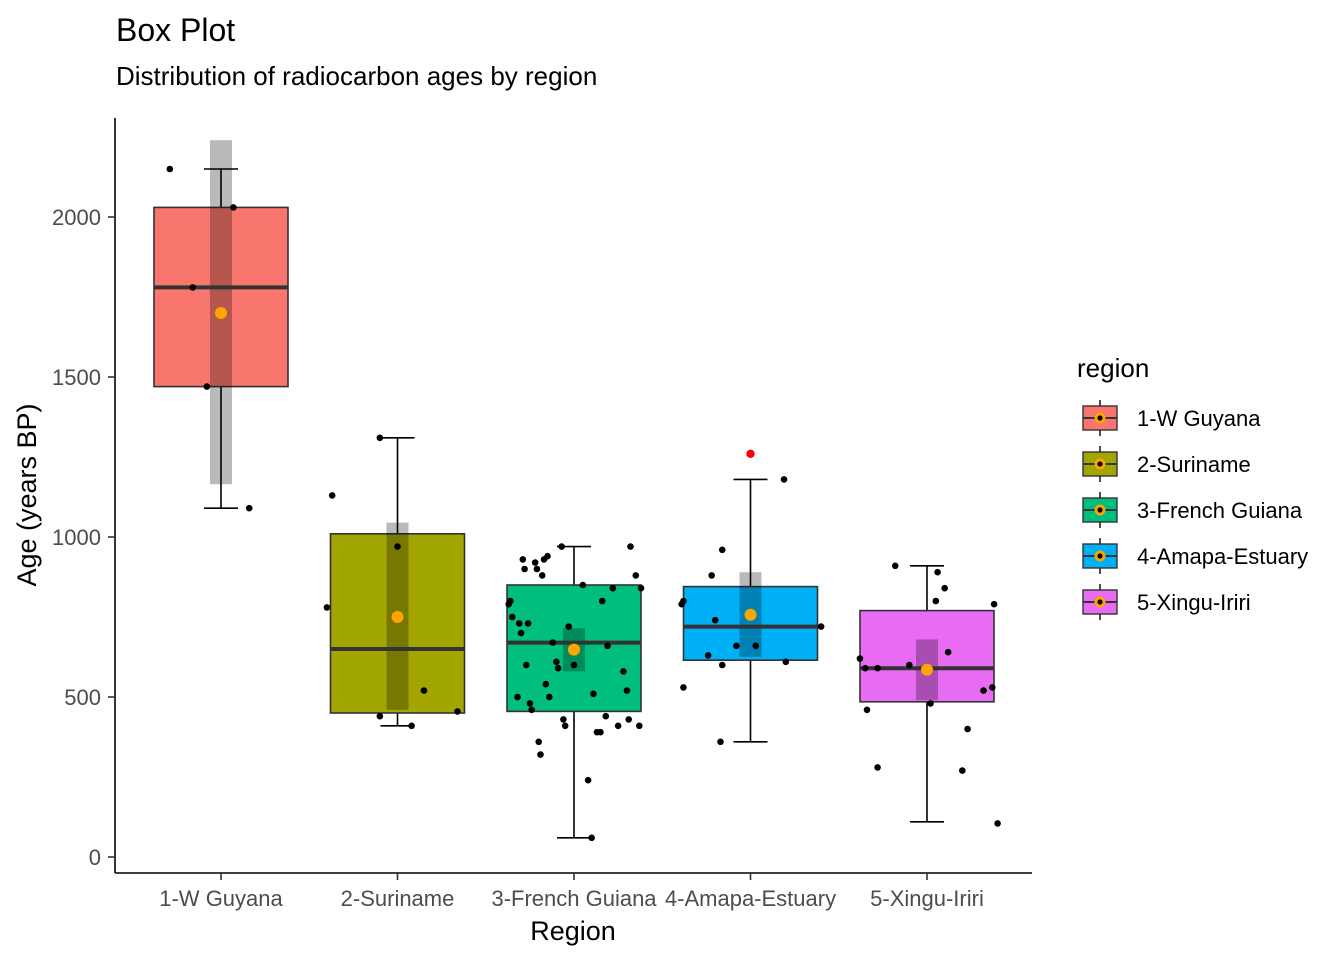  I want to click on y-tick-label: 500, so click(82, 697).